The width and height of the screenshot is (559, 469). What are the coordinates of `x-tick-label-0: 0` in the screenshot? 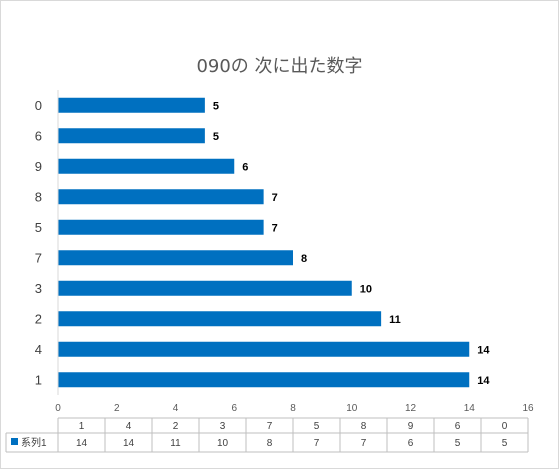 It's located at (58, 408).